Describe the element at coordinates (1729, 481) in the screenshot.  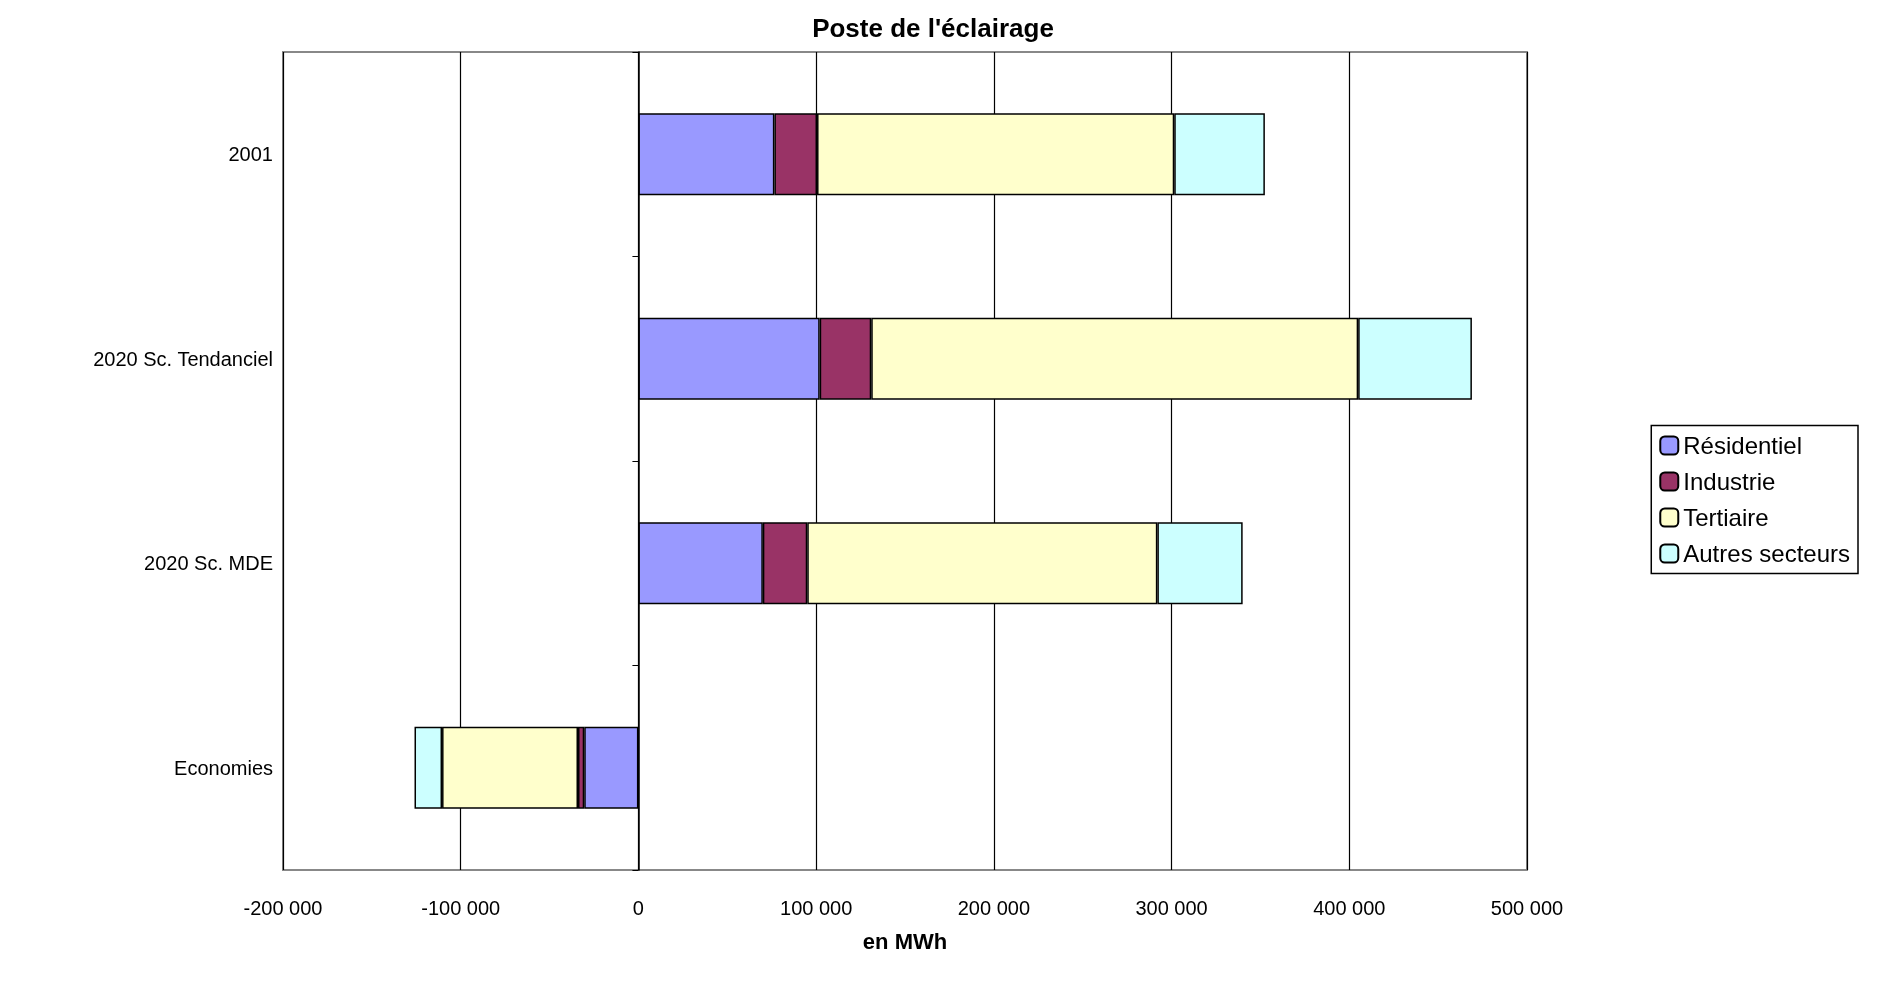
I see `legend-label: Industrie` at that location.